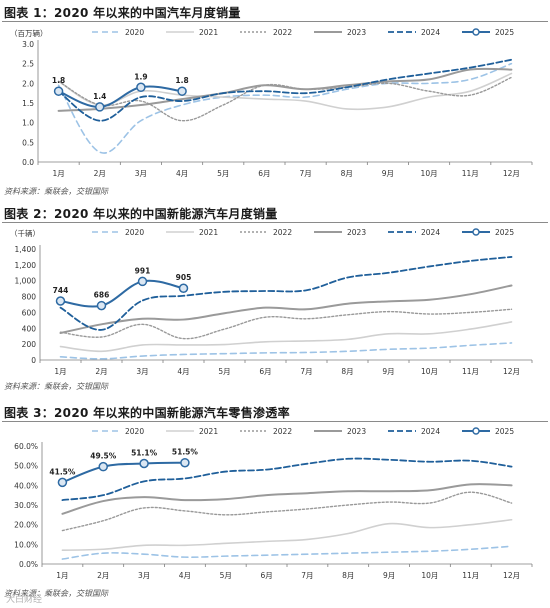  I want to click on y-tick-label: 0.5, so click(28, 142).